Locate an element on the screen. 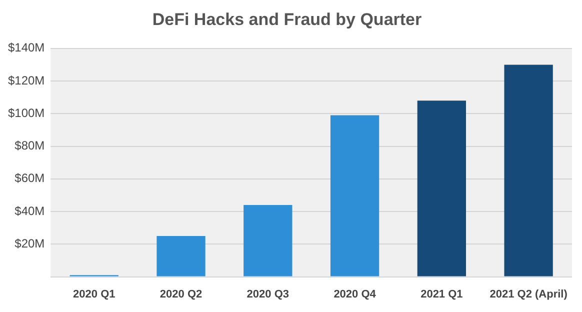 The image size is (582, 312). y-tick-label: $140M is located at coordinates (26, 47).